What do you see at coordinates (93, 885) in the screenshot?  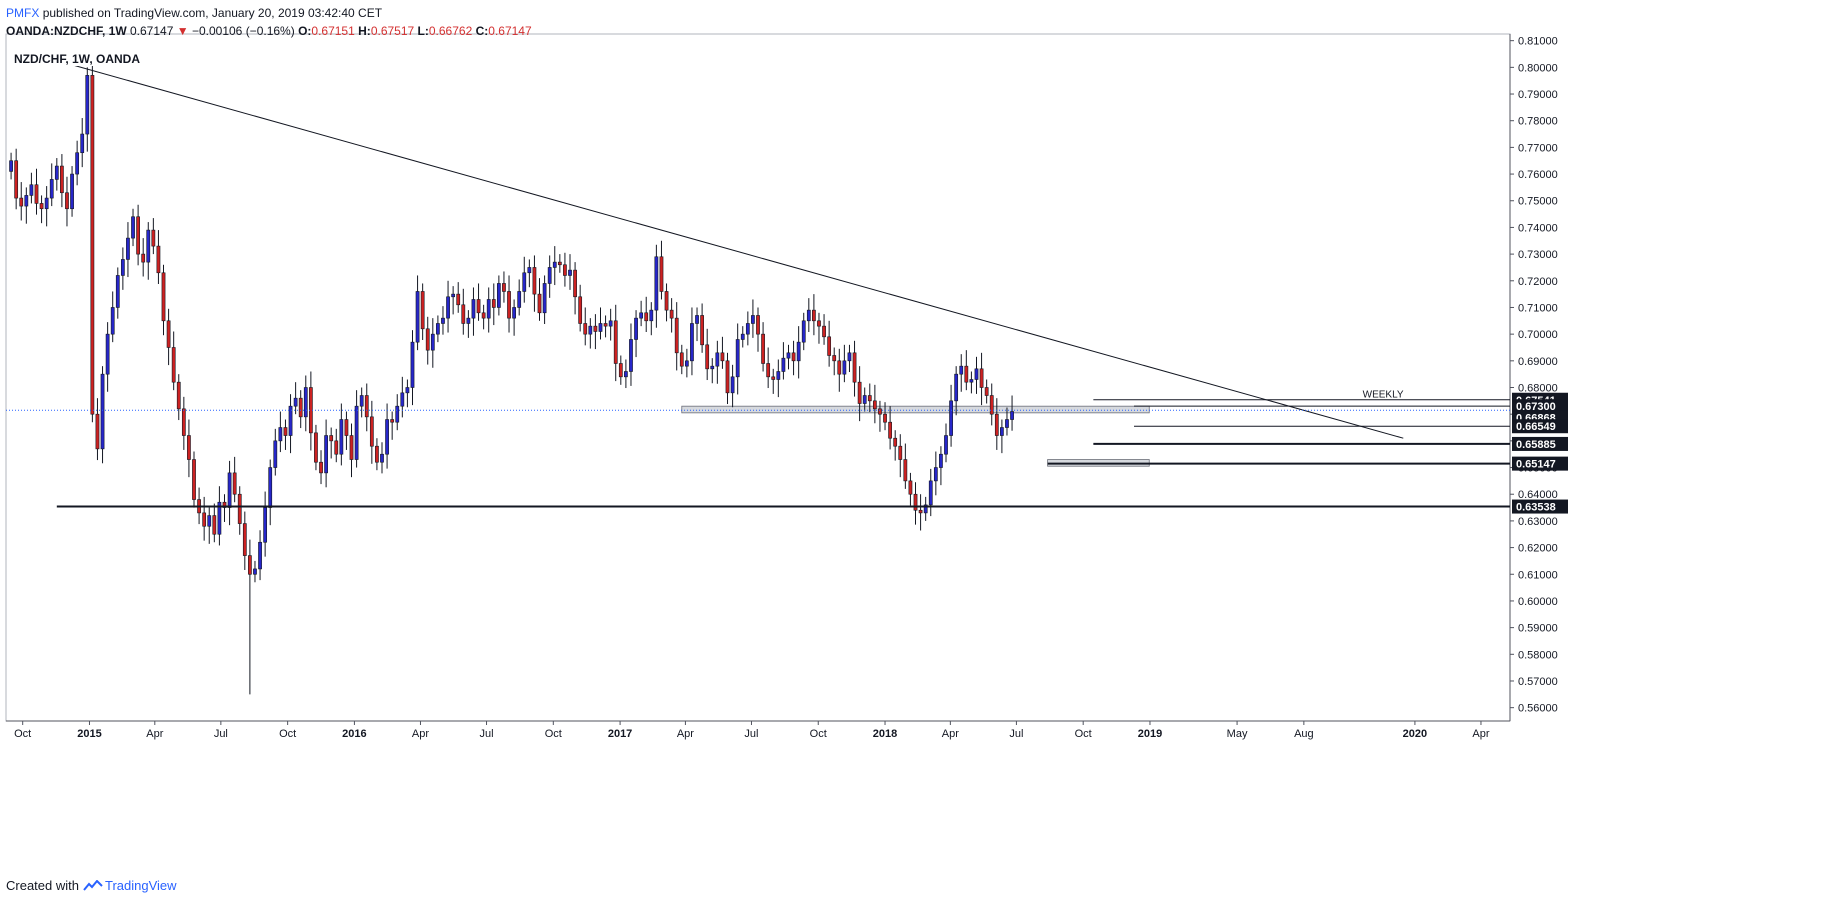 I see `tradingview-icon` at bounding box center [93, 885].